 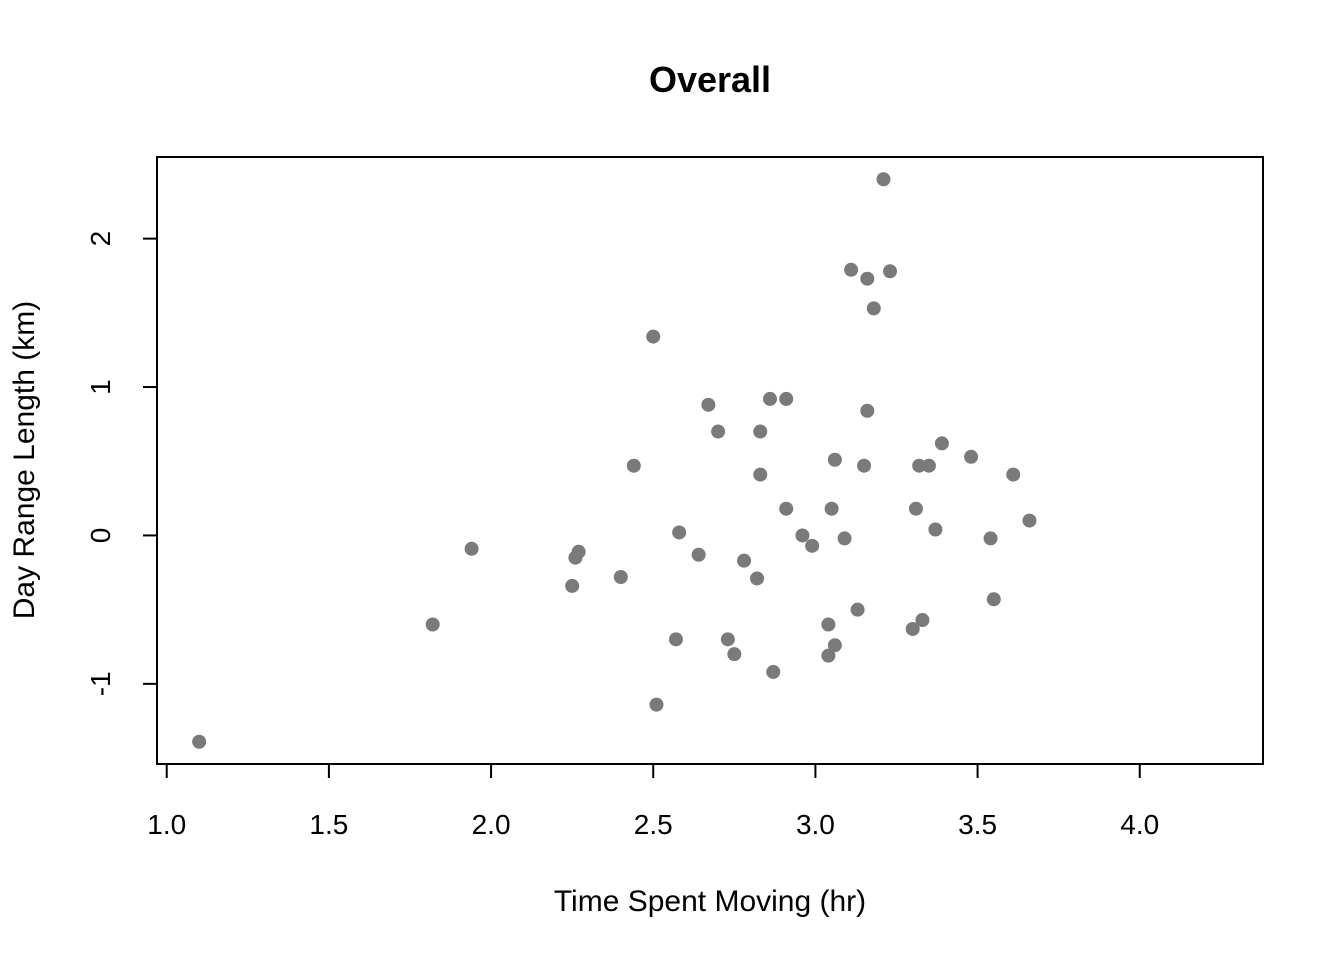 What do you see at coordinates (100, 683) in the screenshot?
I see `y-tick-label: -1` at bounding box center [100, 683].